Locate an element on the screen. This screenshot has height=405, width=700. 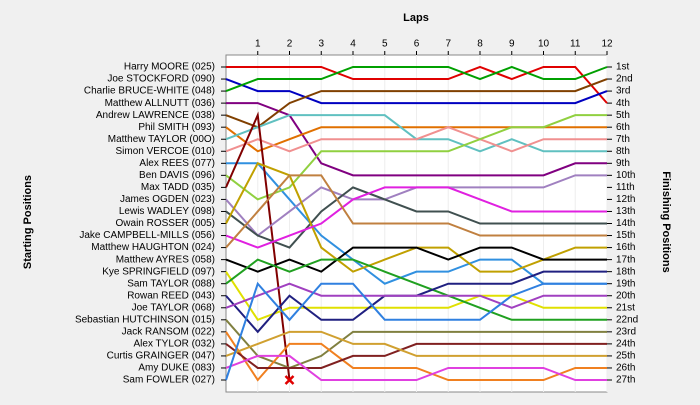
y-tick-label: Amy DUKE (083) is located at coordinates (176, 368).